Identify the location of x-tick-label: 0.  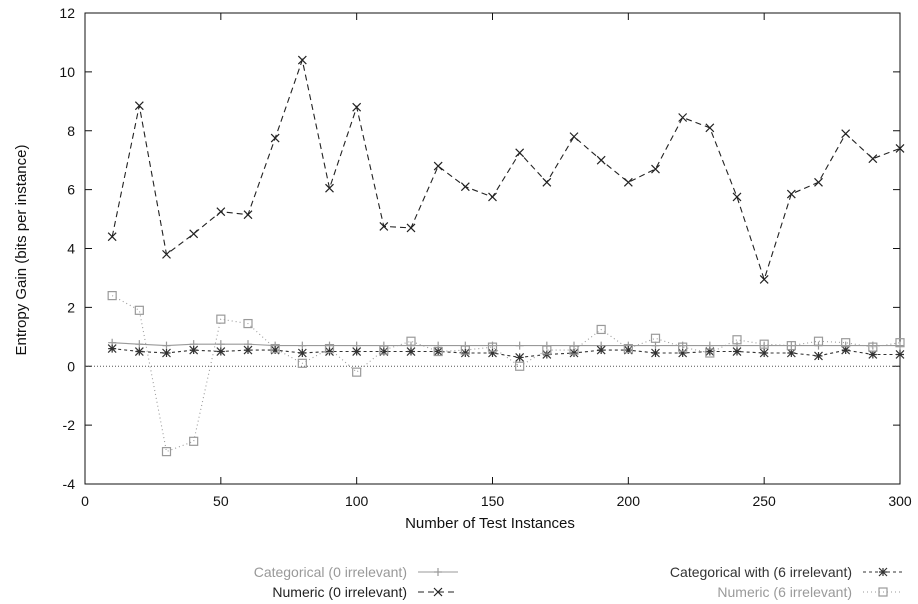
(85, 501).